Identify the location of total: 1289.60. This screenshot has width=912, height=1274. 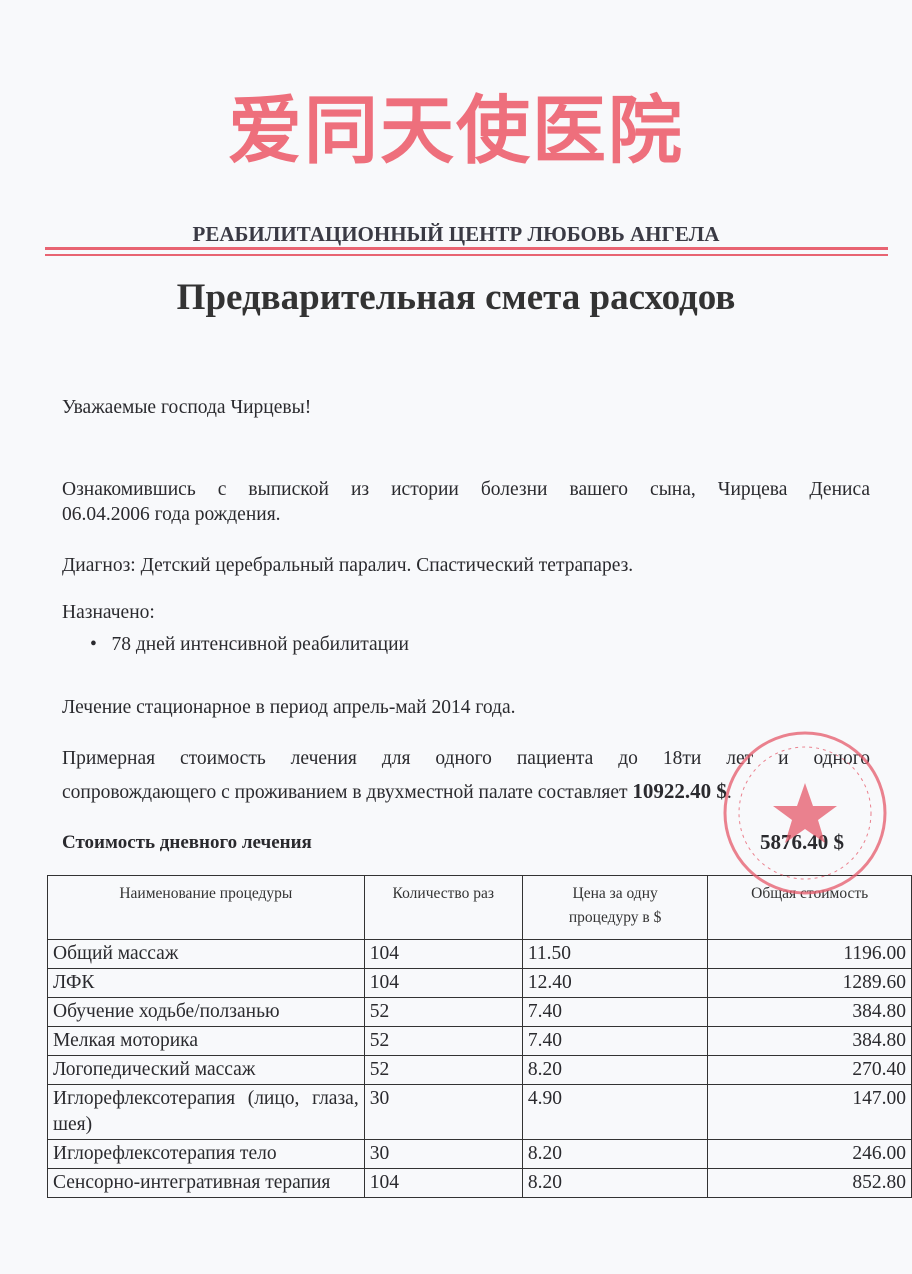
(809, 983).